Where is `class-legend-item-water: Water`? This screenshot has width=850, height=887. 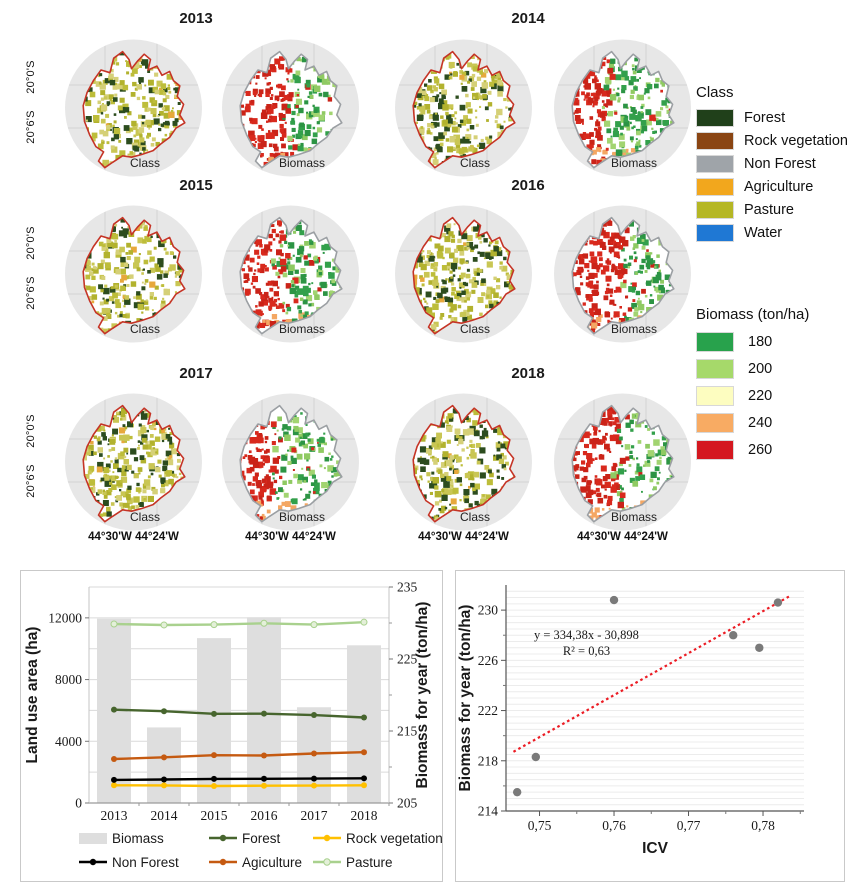
class-legend-item-water: Water is located at coordinates (773, 232).